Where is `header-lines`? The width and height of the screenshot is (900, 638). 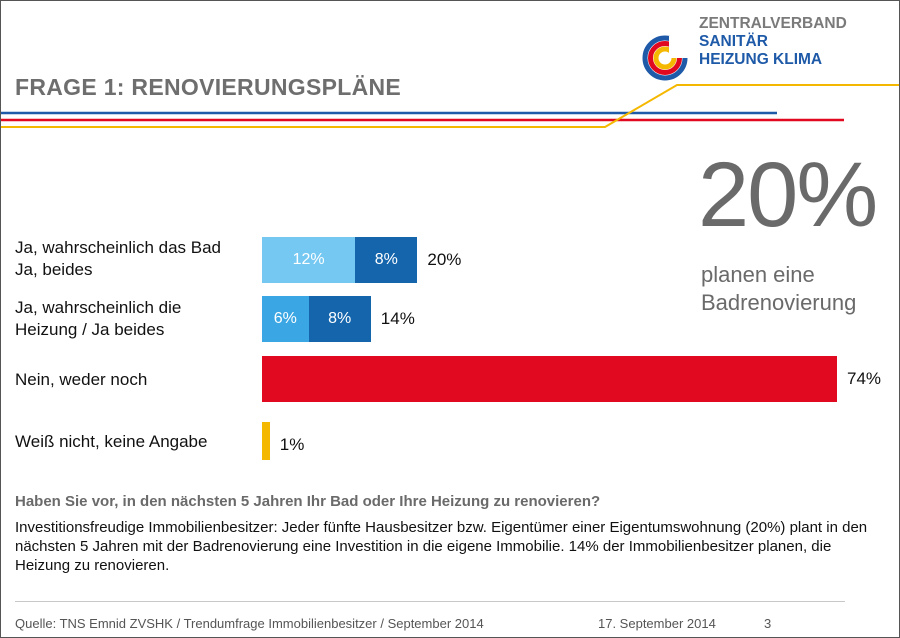
header-lines is located at coordinates (450, 106).